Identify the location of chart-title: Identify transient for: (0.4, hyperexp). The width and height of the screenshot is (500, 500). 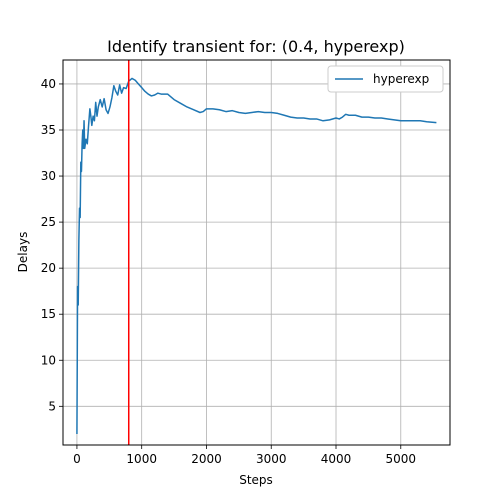
(256, 46).